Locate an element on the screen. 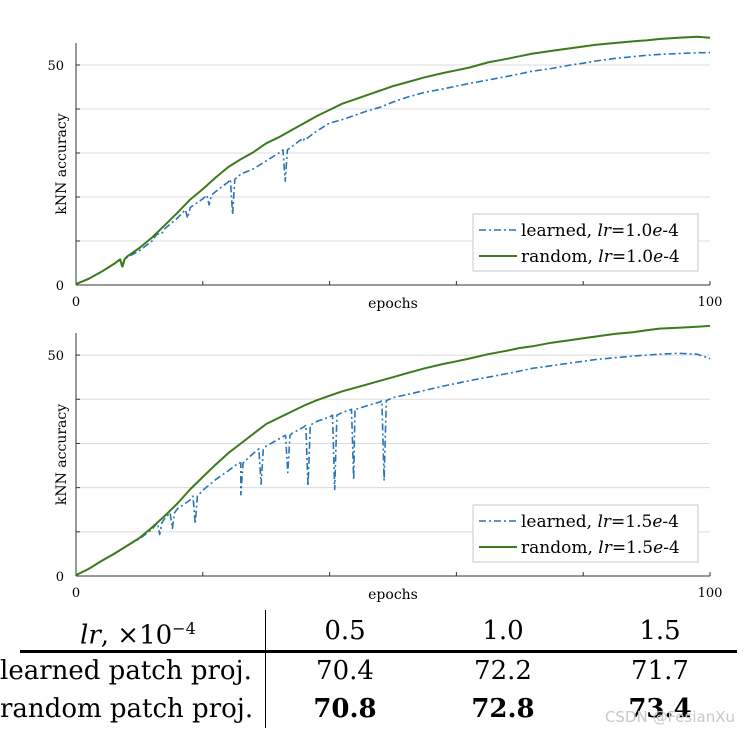  table-row-learned-value-1: 70.4 is located at coordinates (345, 671).